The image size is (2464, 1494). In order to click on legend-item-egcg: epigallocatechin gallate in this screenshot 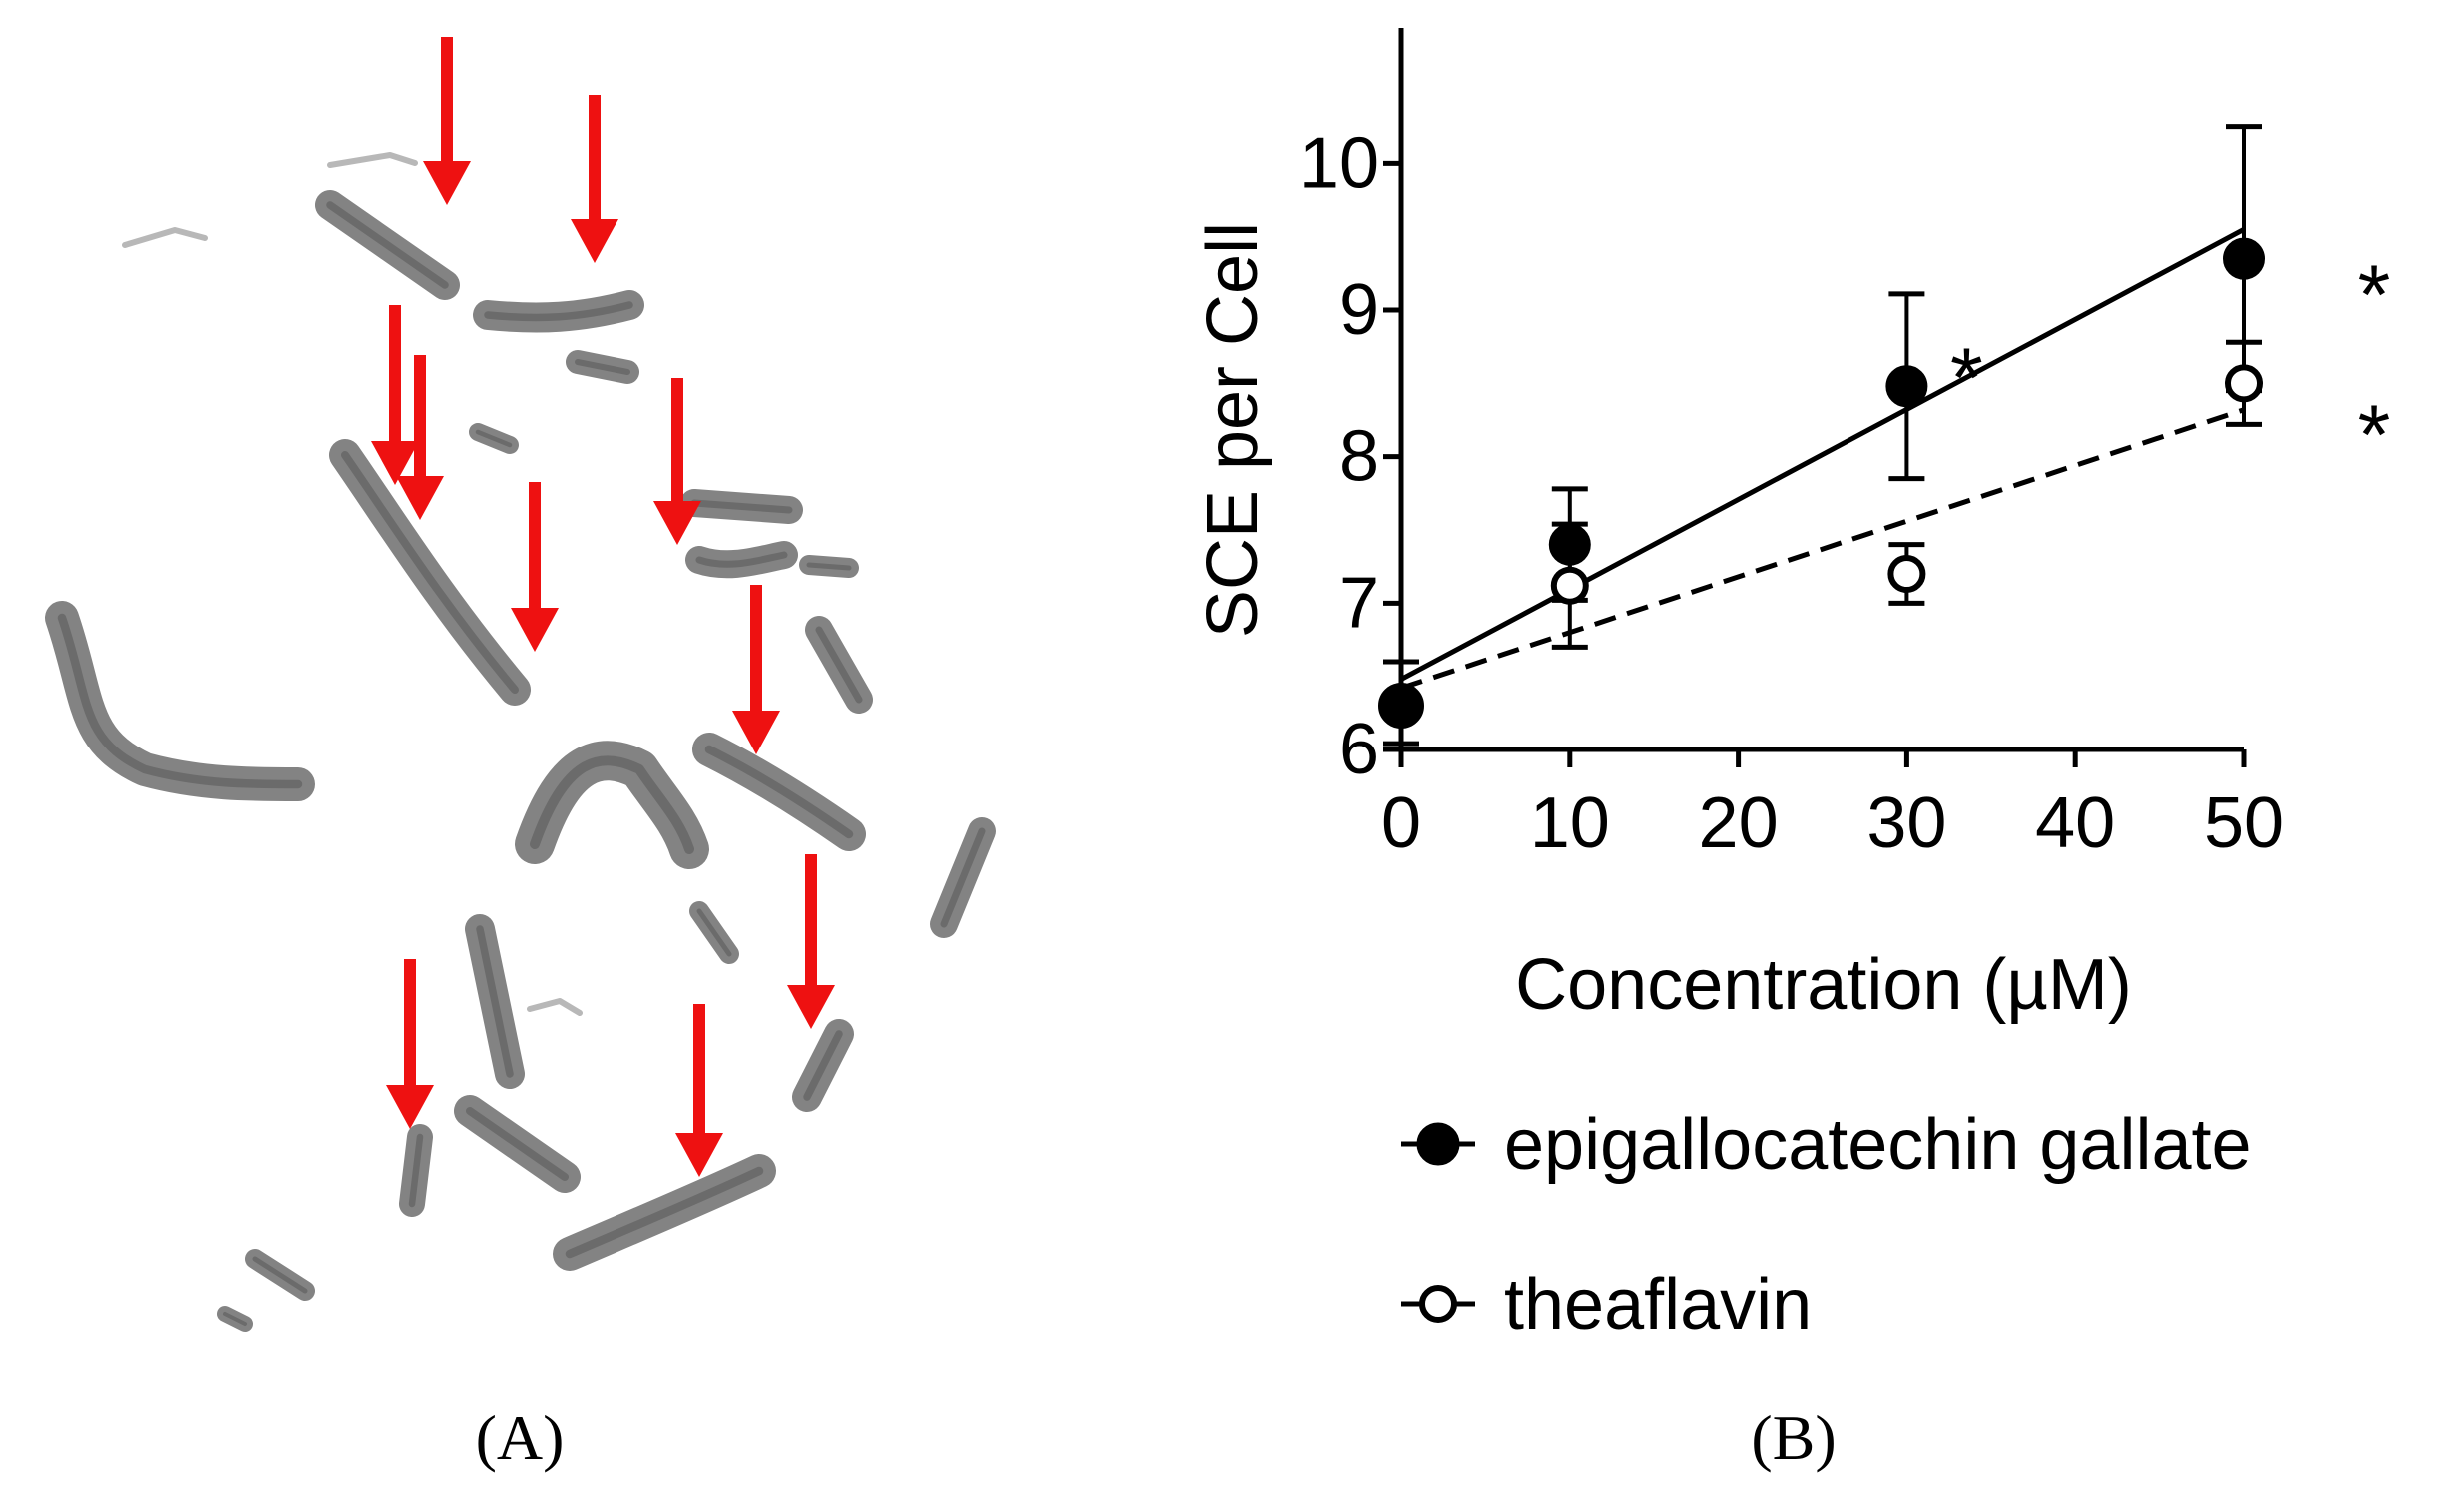, I will do `click(1826, 1145)`.